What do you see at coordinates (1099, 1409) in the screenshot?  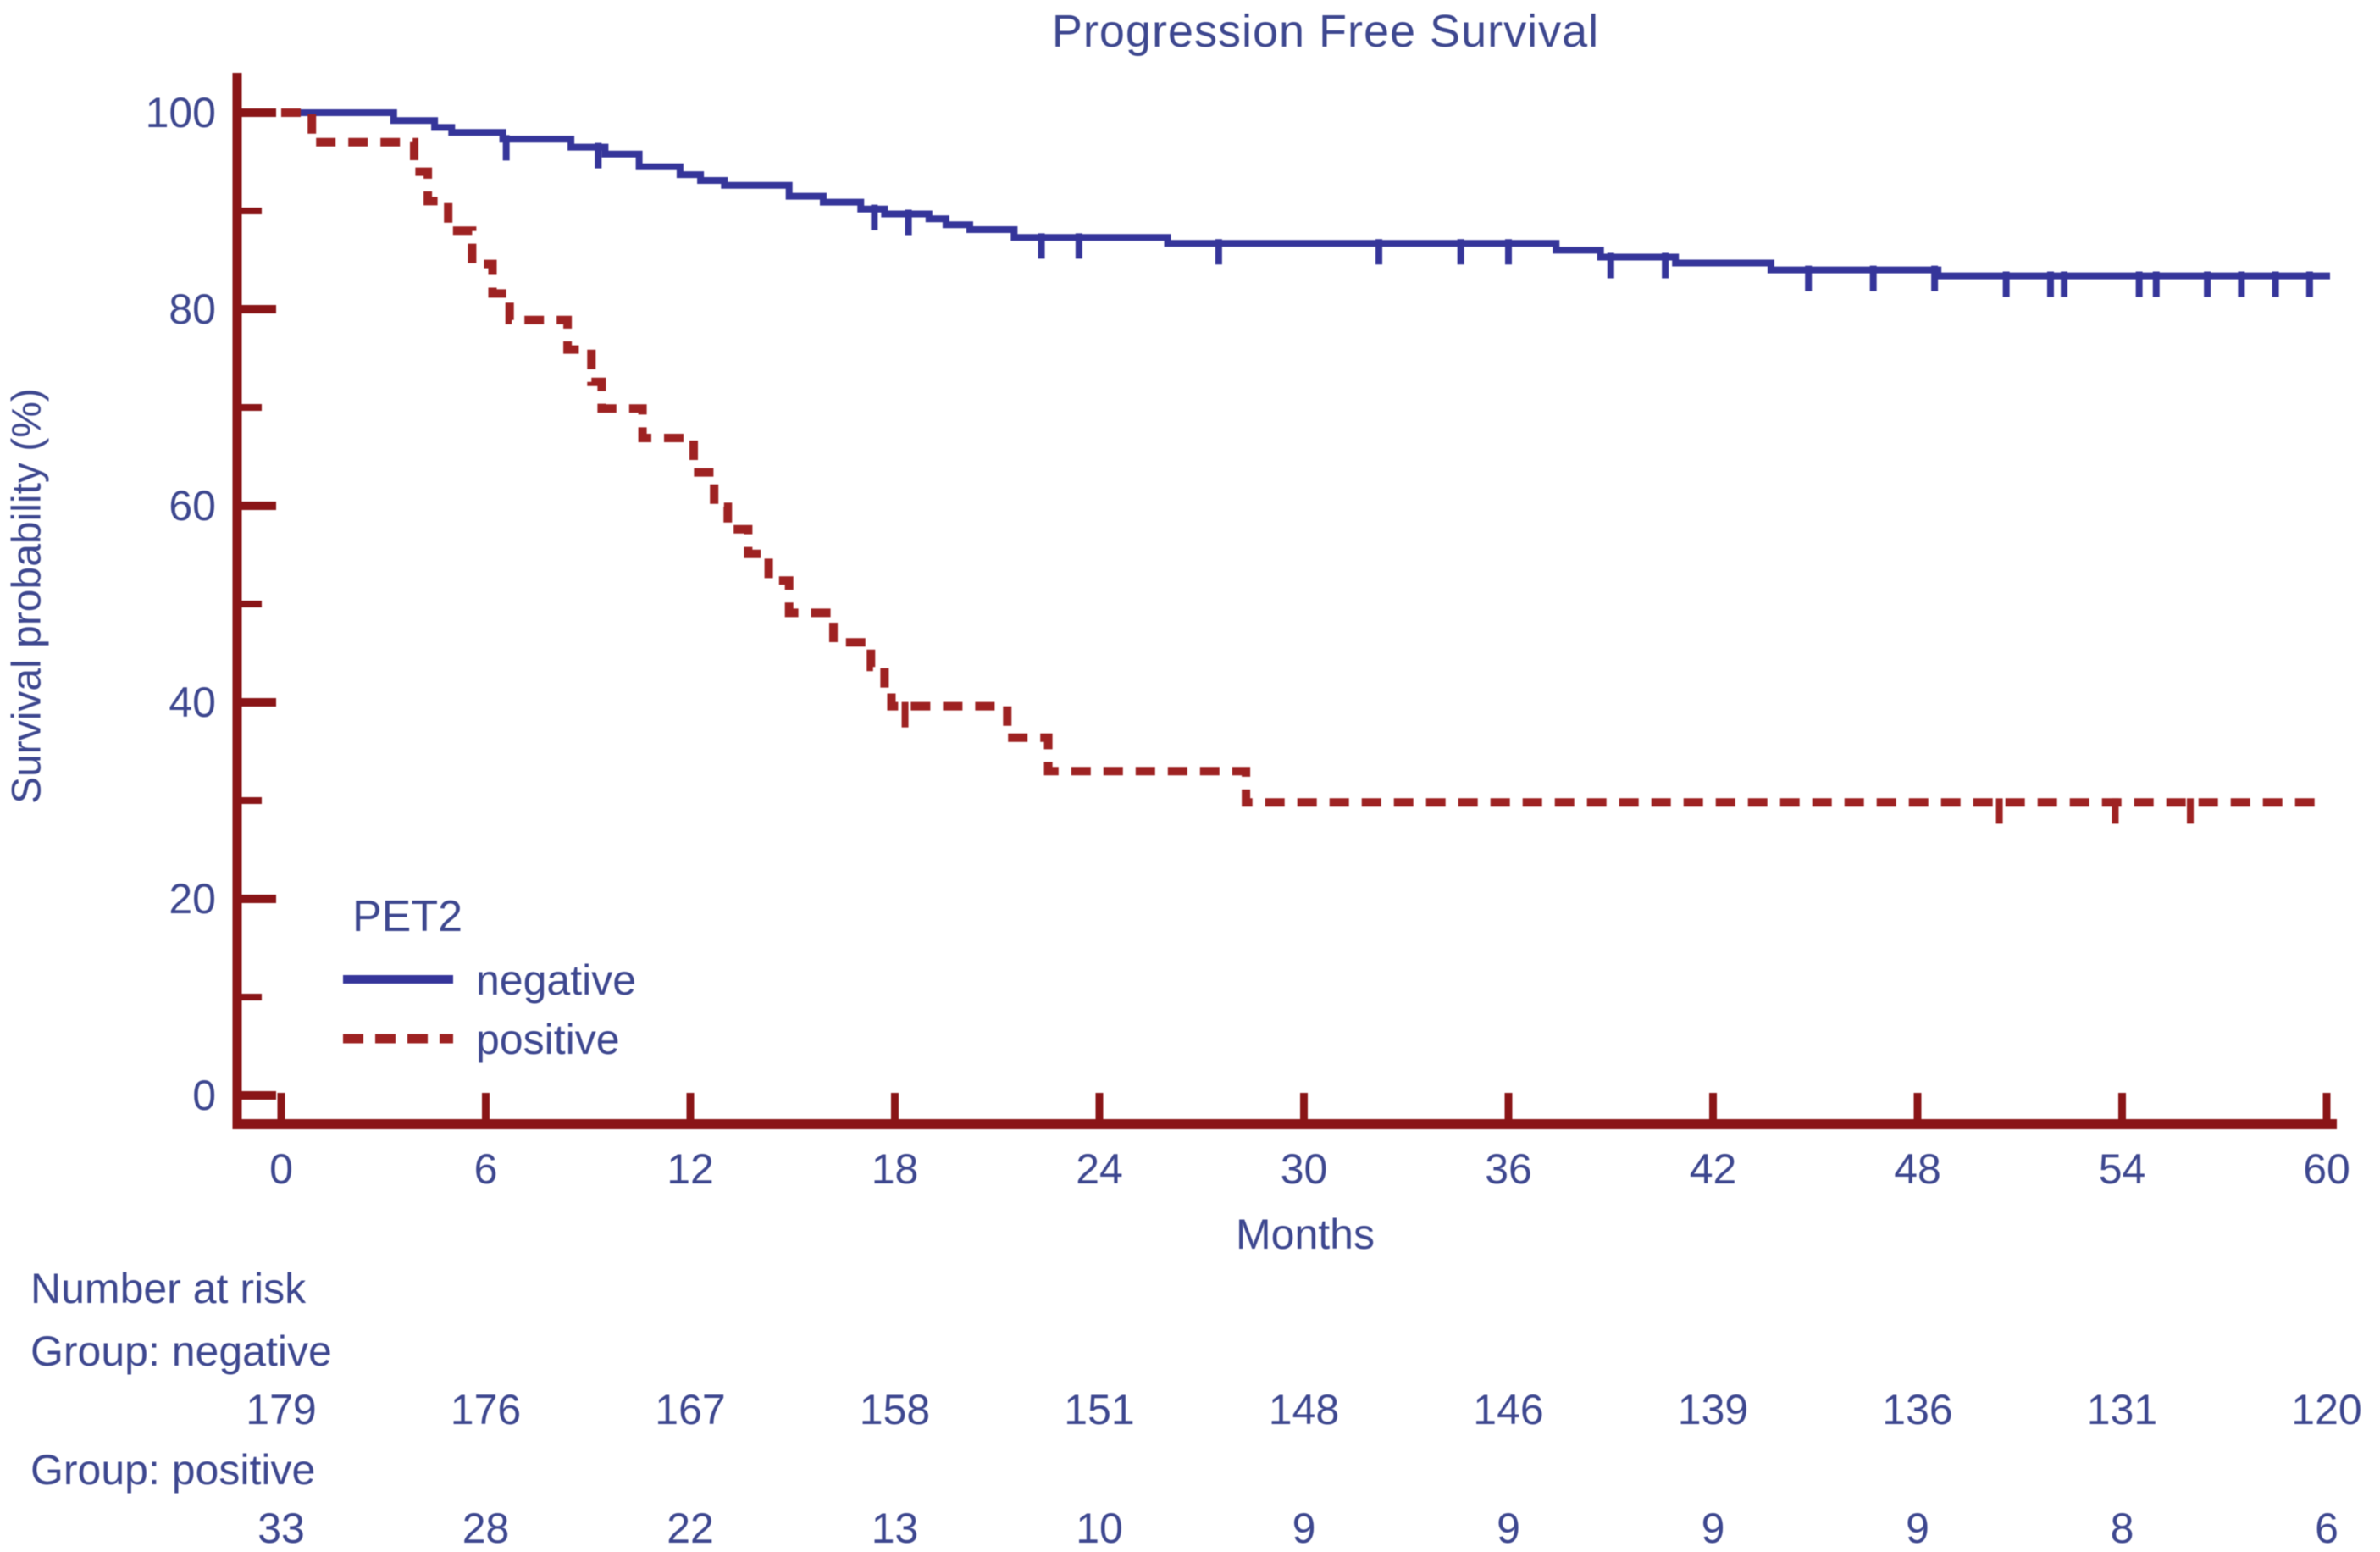 I see `risk-value: 151` at bounding box center [1099, 1409].